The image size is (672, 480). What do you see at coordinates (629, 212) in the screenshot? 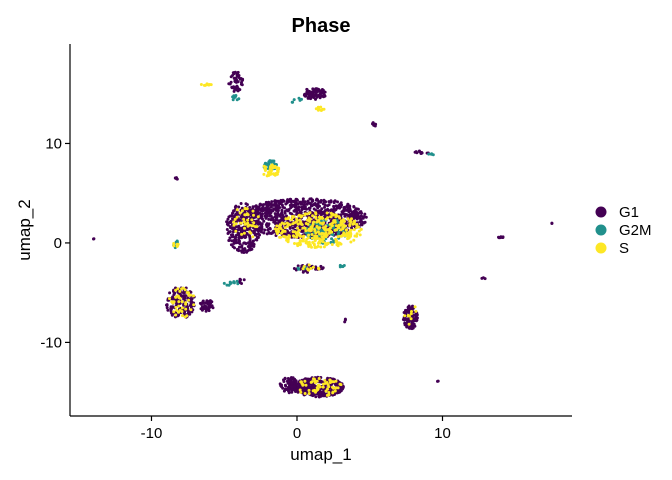
I see `legend-label-g1: G1` at bounding box center [629, 212].